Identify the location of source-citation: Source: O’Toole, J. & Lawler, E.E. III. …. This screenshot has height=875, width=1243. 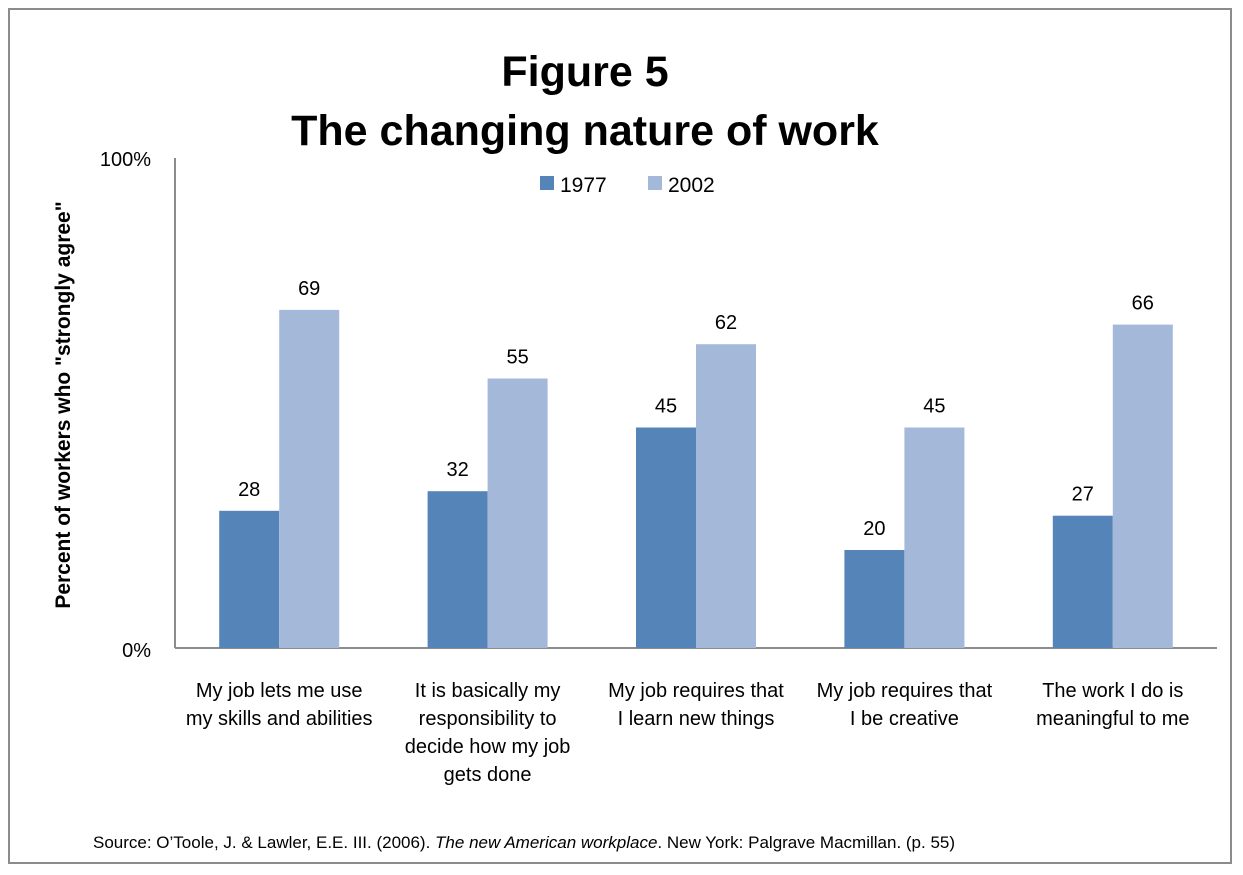
(524, 843).